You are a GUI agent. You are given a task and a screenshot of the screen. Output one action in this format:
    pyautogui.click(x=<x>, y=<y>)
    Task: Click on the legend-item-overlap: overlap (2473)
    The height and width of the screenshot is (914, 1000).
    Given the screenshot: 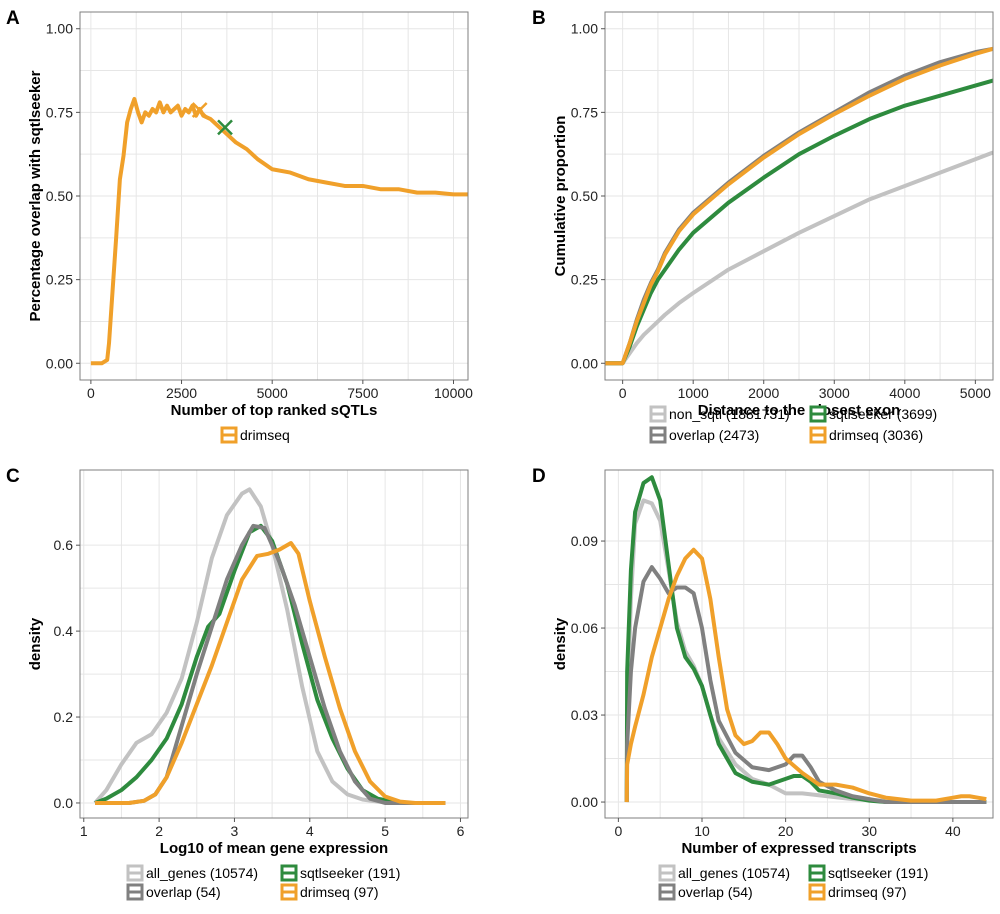 What is the action you would take?
    pyautogui.click(x=704, y=435)
    